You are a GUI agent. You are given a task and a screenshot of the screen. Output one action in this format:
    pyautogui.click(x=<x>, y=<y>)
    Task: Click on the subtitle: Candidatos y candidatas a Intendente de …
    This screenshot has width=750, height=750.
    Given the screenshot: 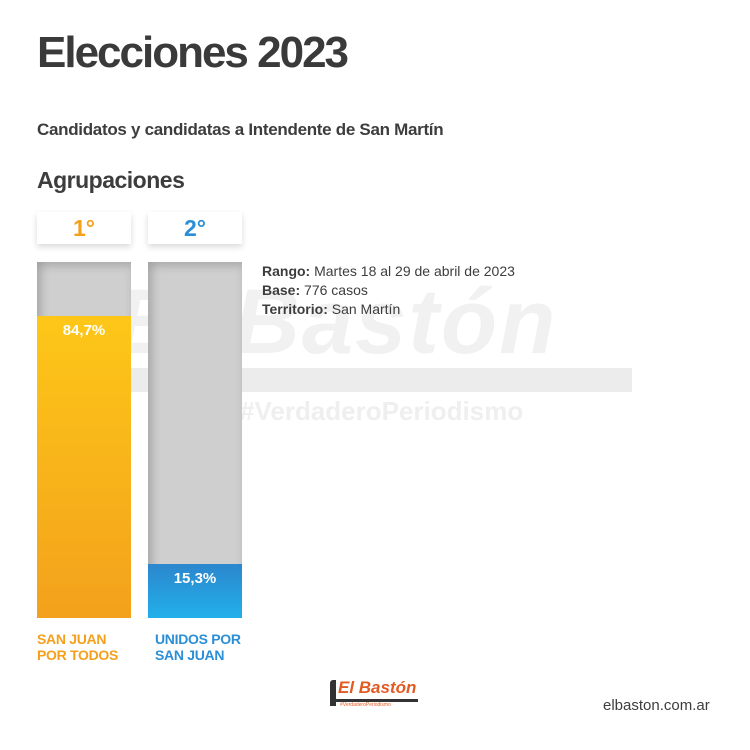 What is the action you would take?
    pyautogui.click(x=240, y=129)
    